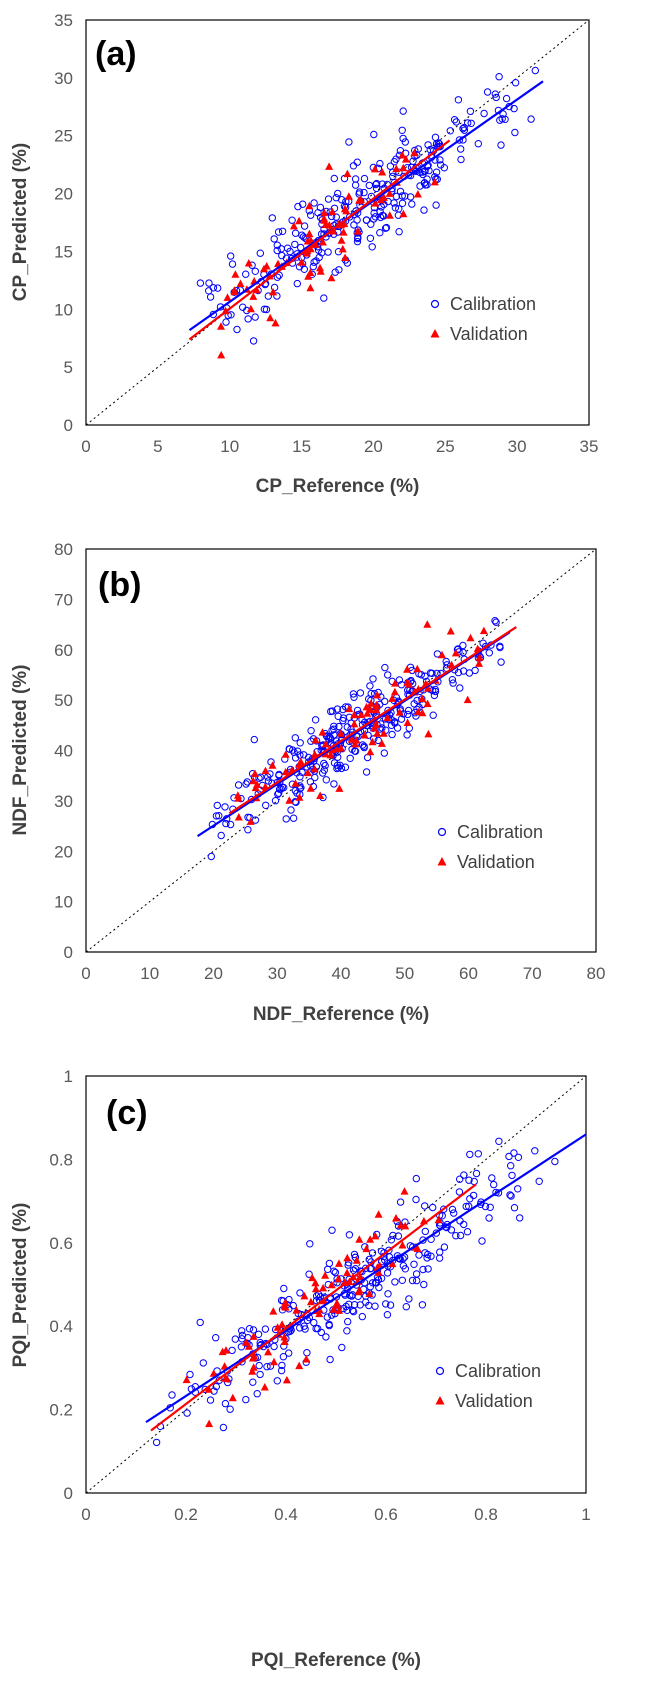 This screenshot has height=1684, width=647. What do you see at coordinates (61, 1326) in the screenshot?
I see `y-tick-label: 0.4` at bounding box center [61, 1326].